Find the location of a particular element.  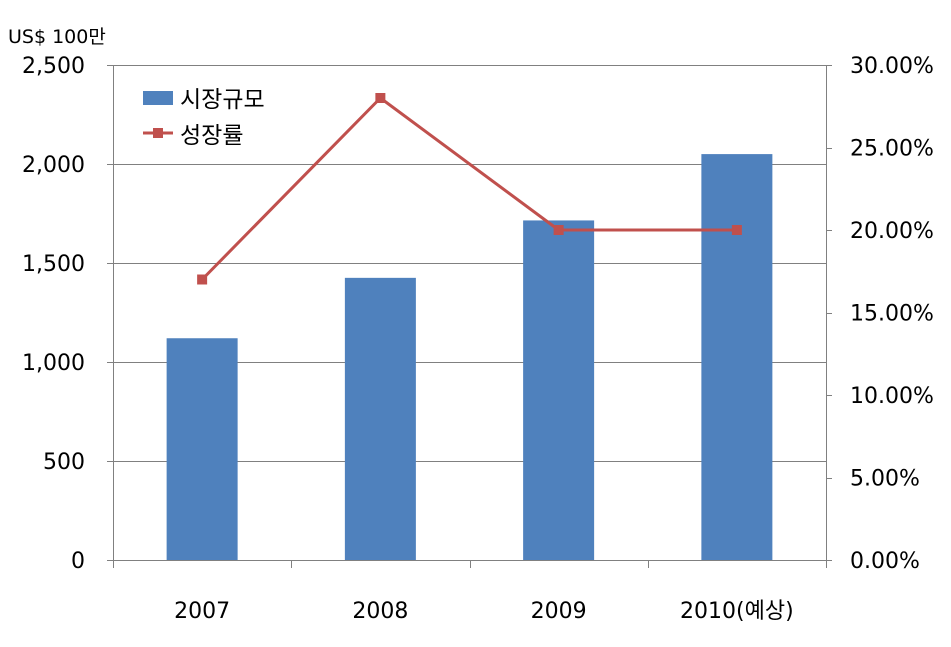

right-tick-label-5: 25.00% is located at coordinates (892, 149).